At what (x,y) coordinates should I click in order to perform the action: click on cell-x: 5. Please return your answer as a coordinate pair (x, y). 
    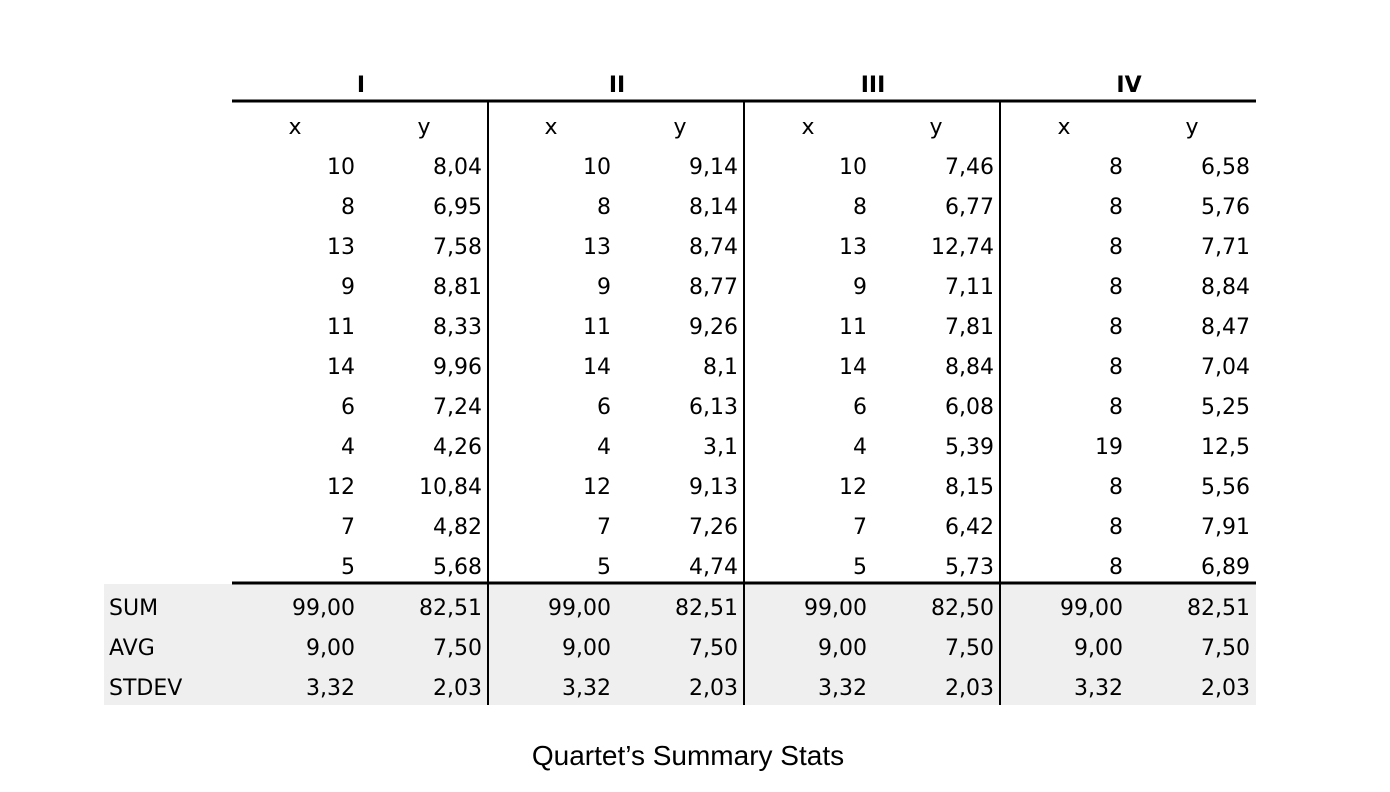
    Looking at the image, I should click on (860, 567).